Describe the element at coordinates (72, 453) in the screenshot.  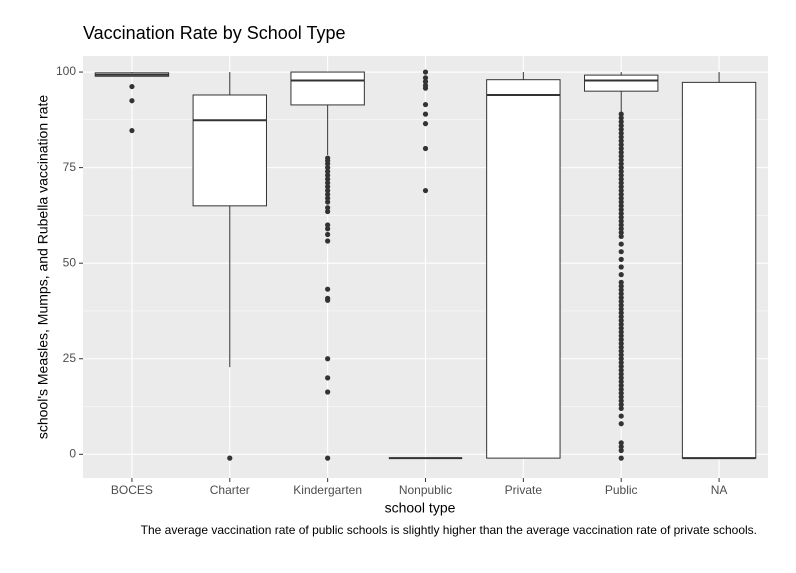
I see `y-tick-label: 0` at that location.